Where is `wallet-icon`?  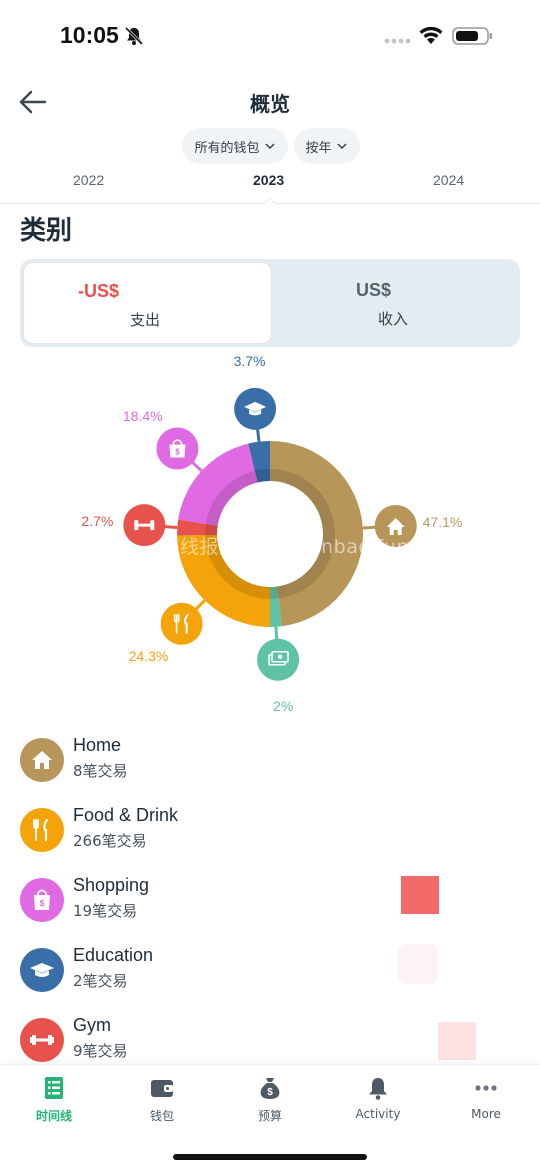
wallet-icon is located at coordinates (162, 1088).